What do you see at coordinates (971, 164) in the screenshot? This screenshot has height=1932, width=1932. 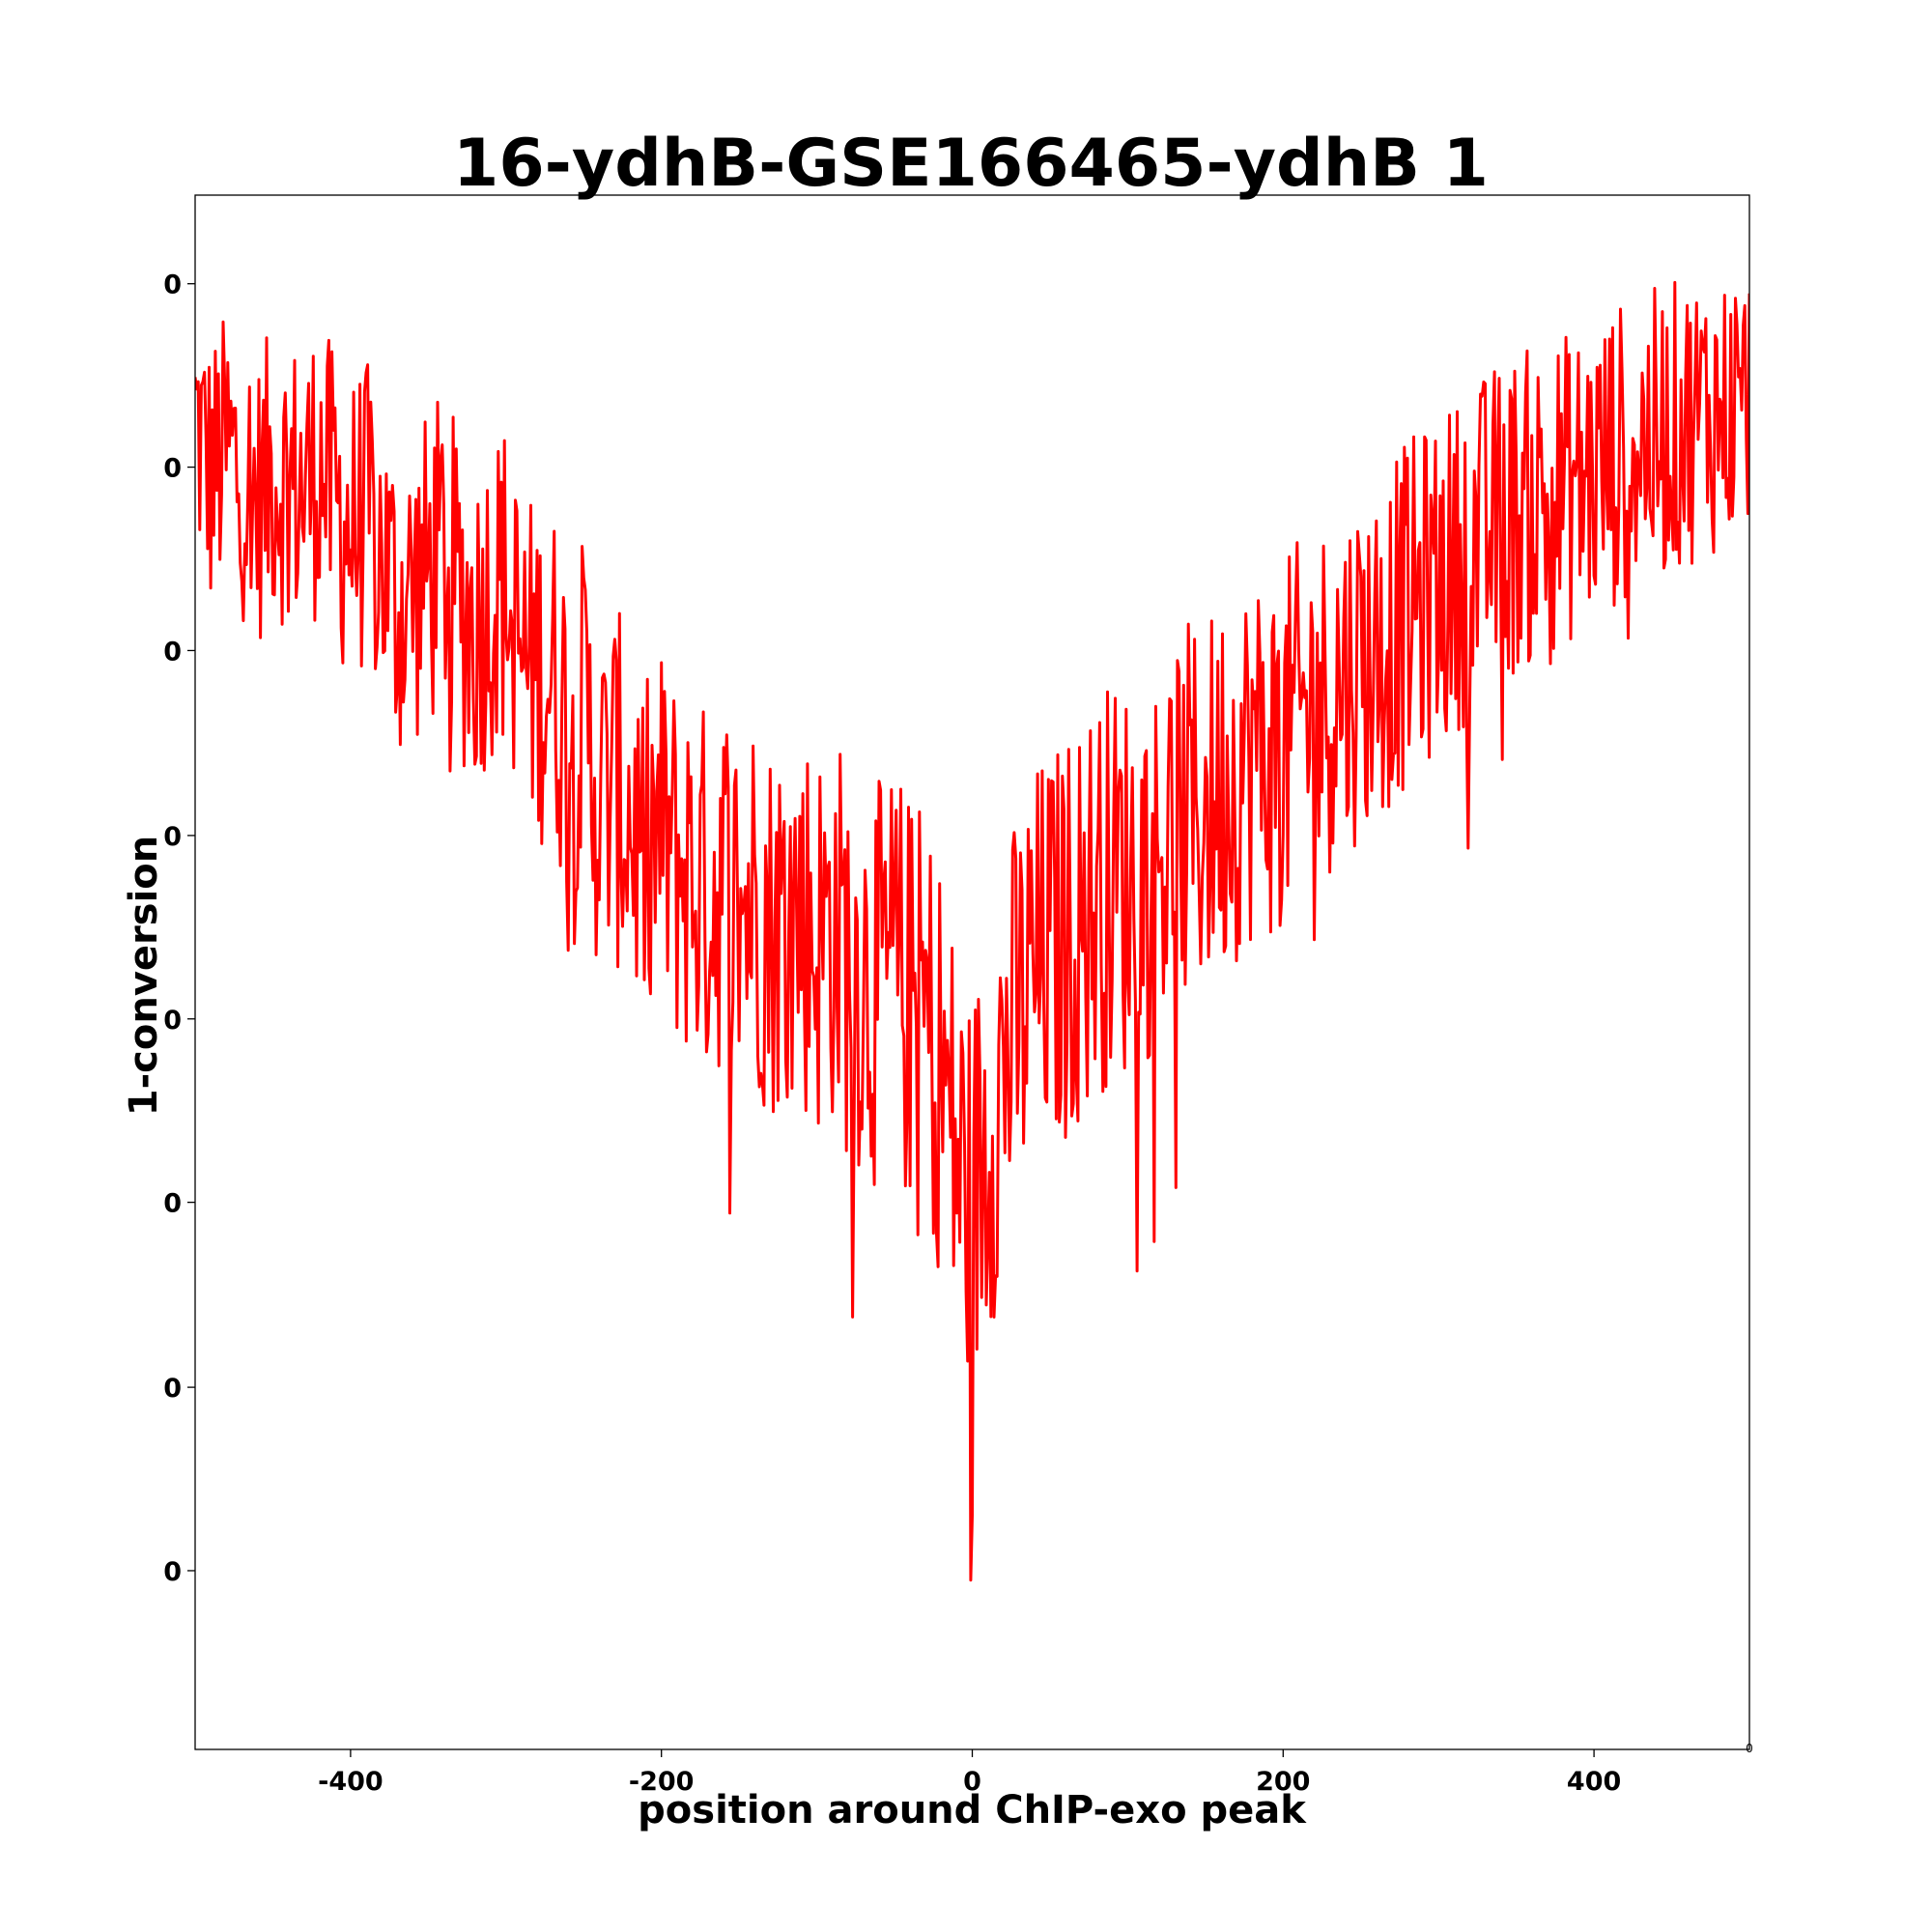 I see `chart-title: 16-ydhB-GSE166465-ydhB 1` at bounding box center [971, 164].